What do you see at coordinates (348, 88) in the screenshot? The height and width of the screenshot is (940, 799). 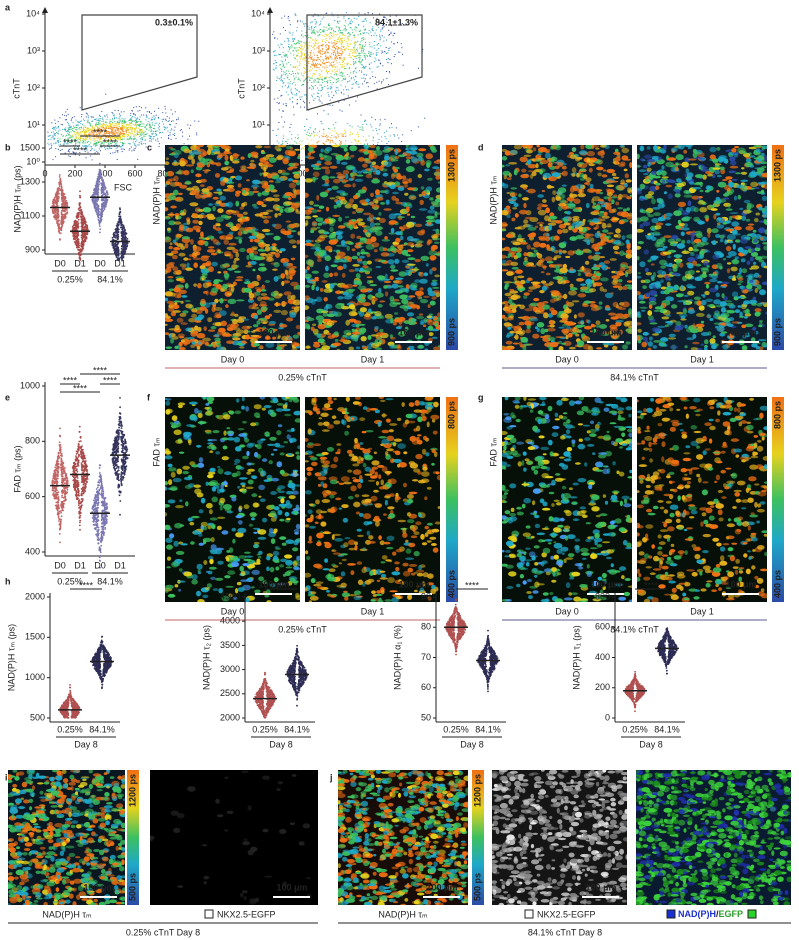 I see `flow-dots` at bounding box center [348, 88].